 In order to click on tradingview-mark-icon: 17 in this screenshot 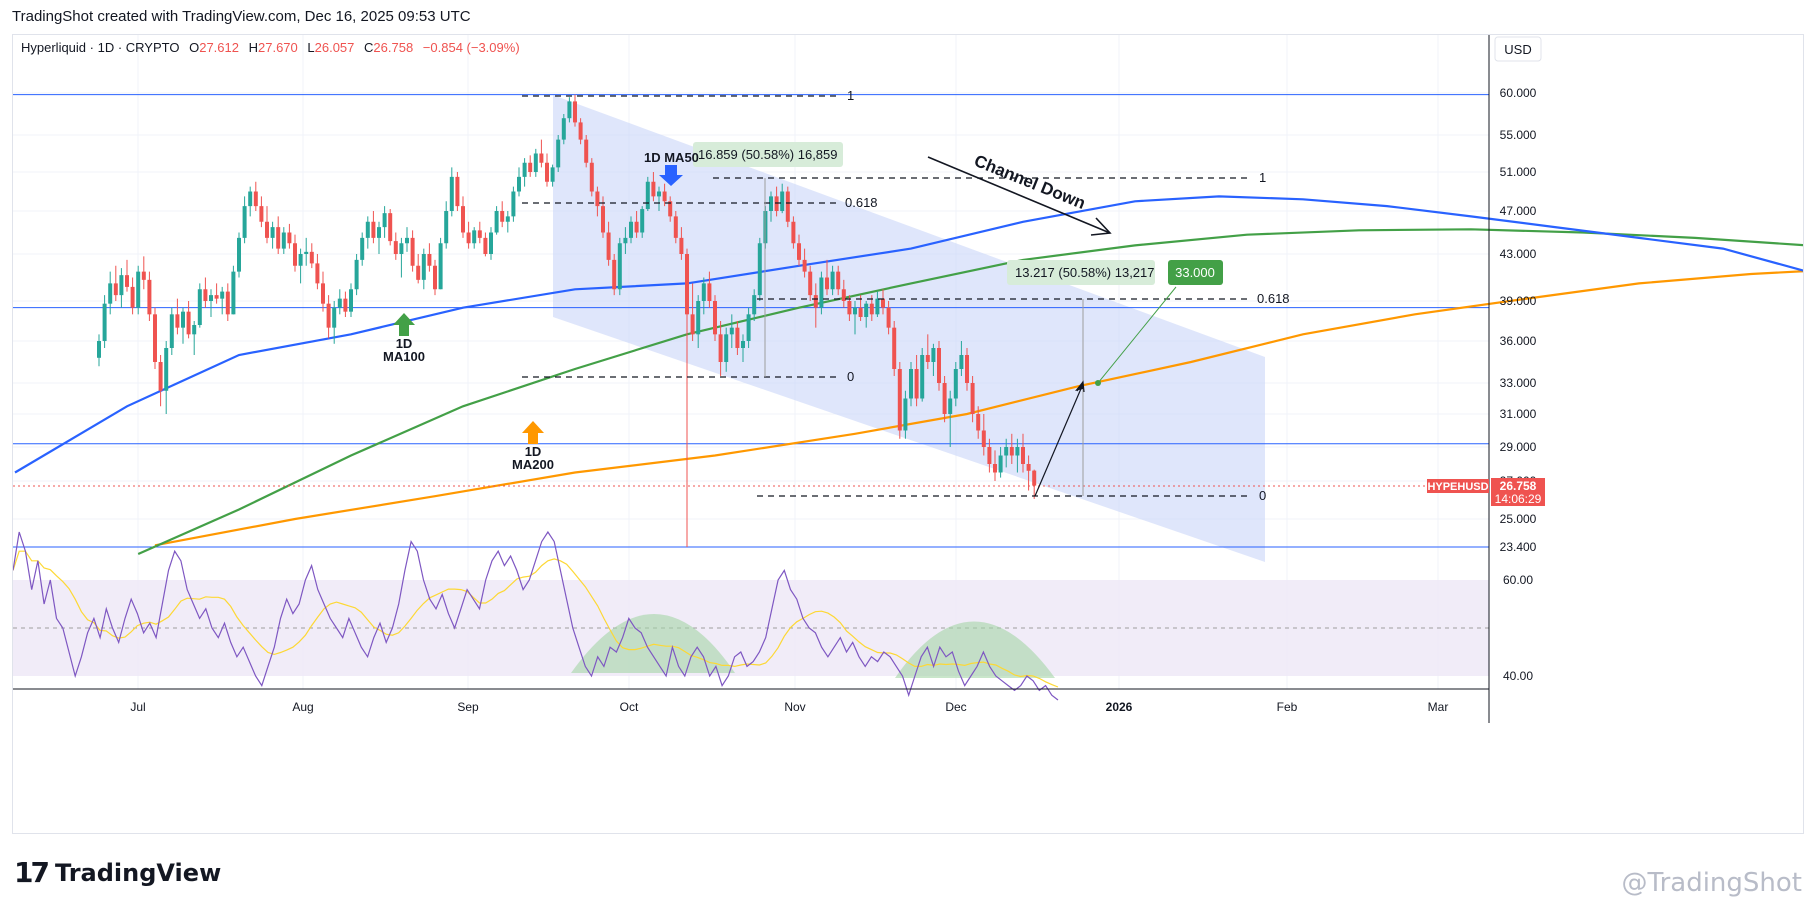, I will do `click(32, 872)`.